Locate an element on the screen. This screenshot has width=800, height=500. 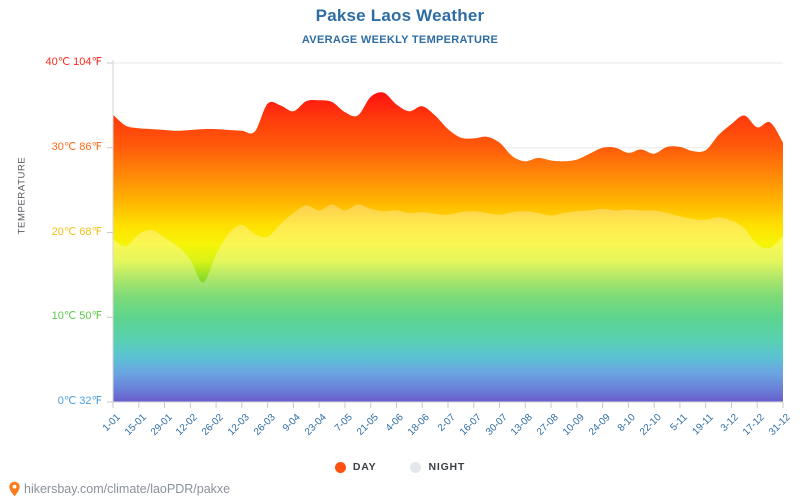
map-pin-icon is located at coordinates (14, 489).